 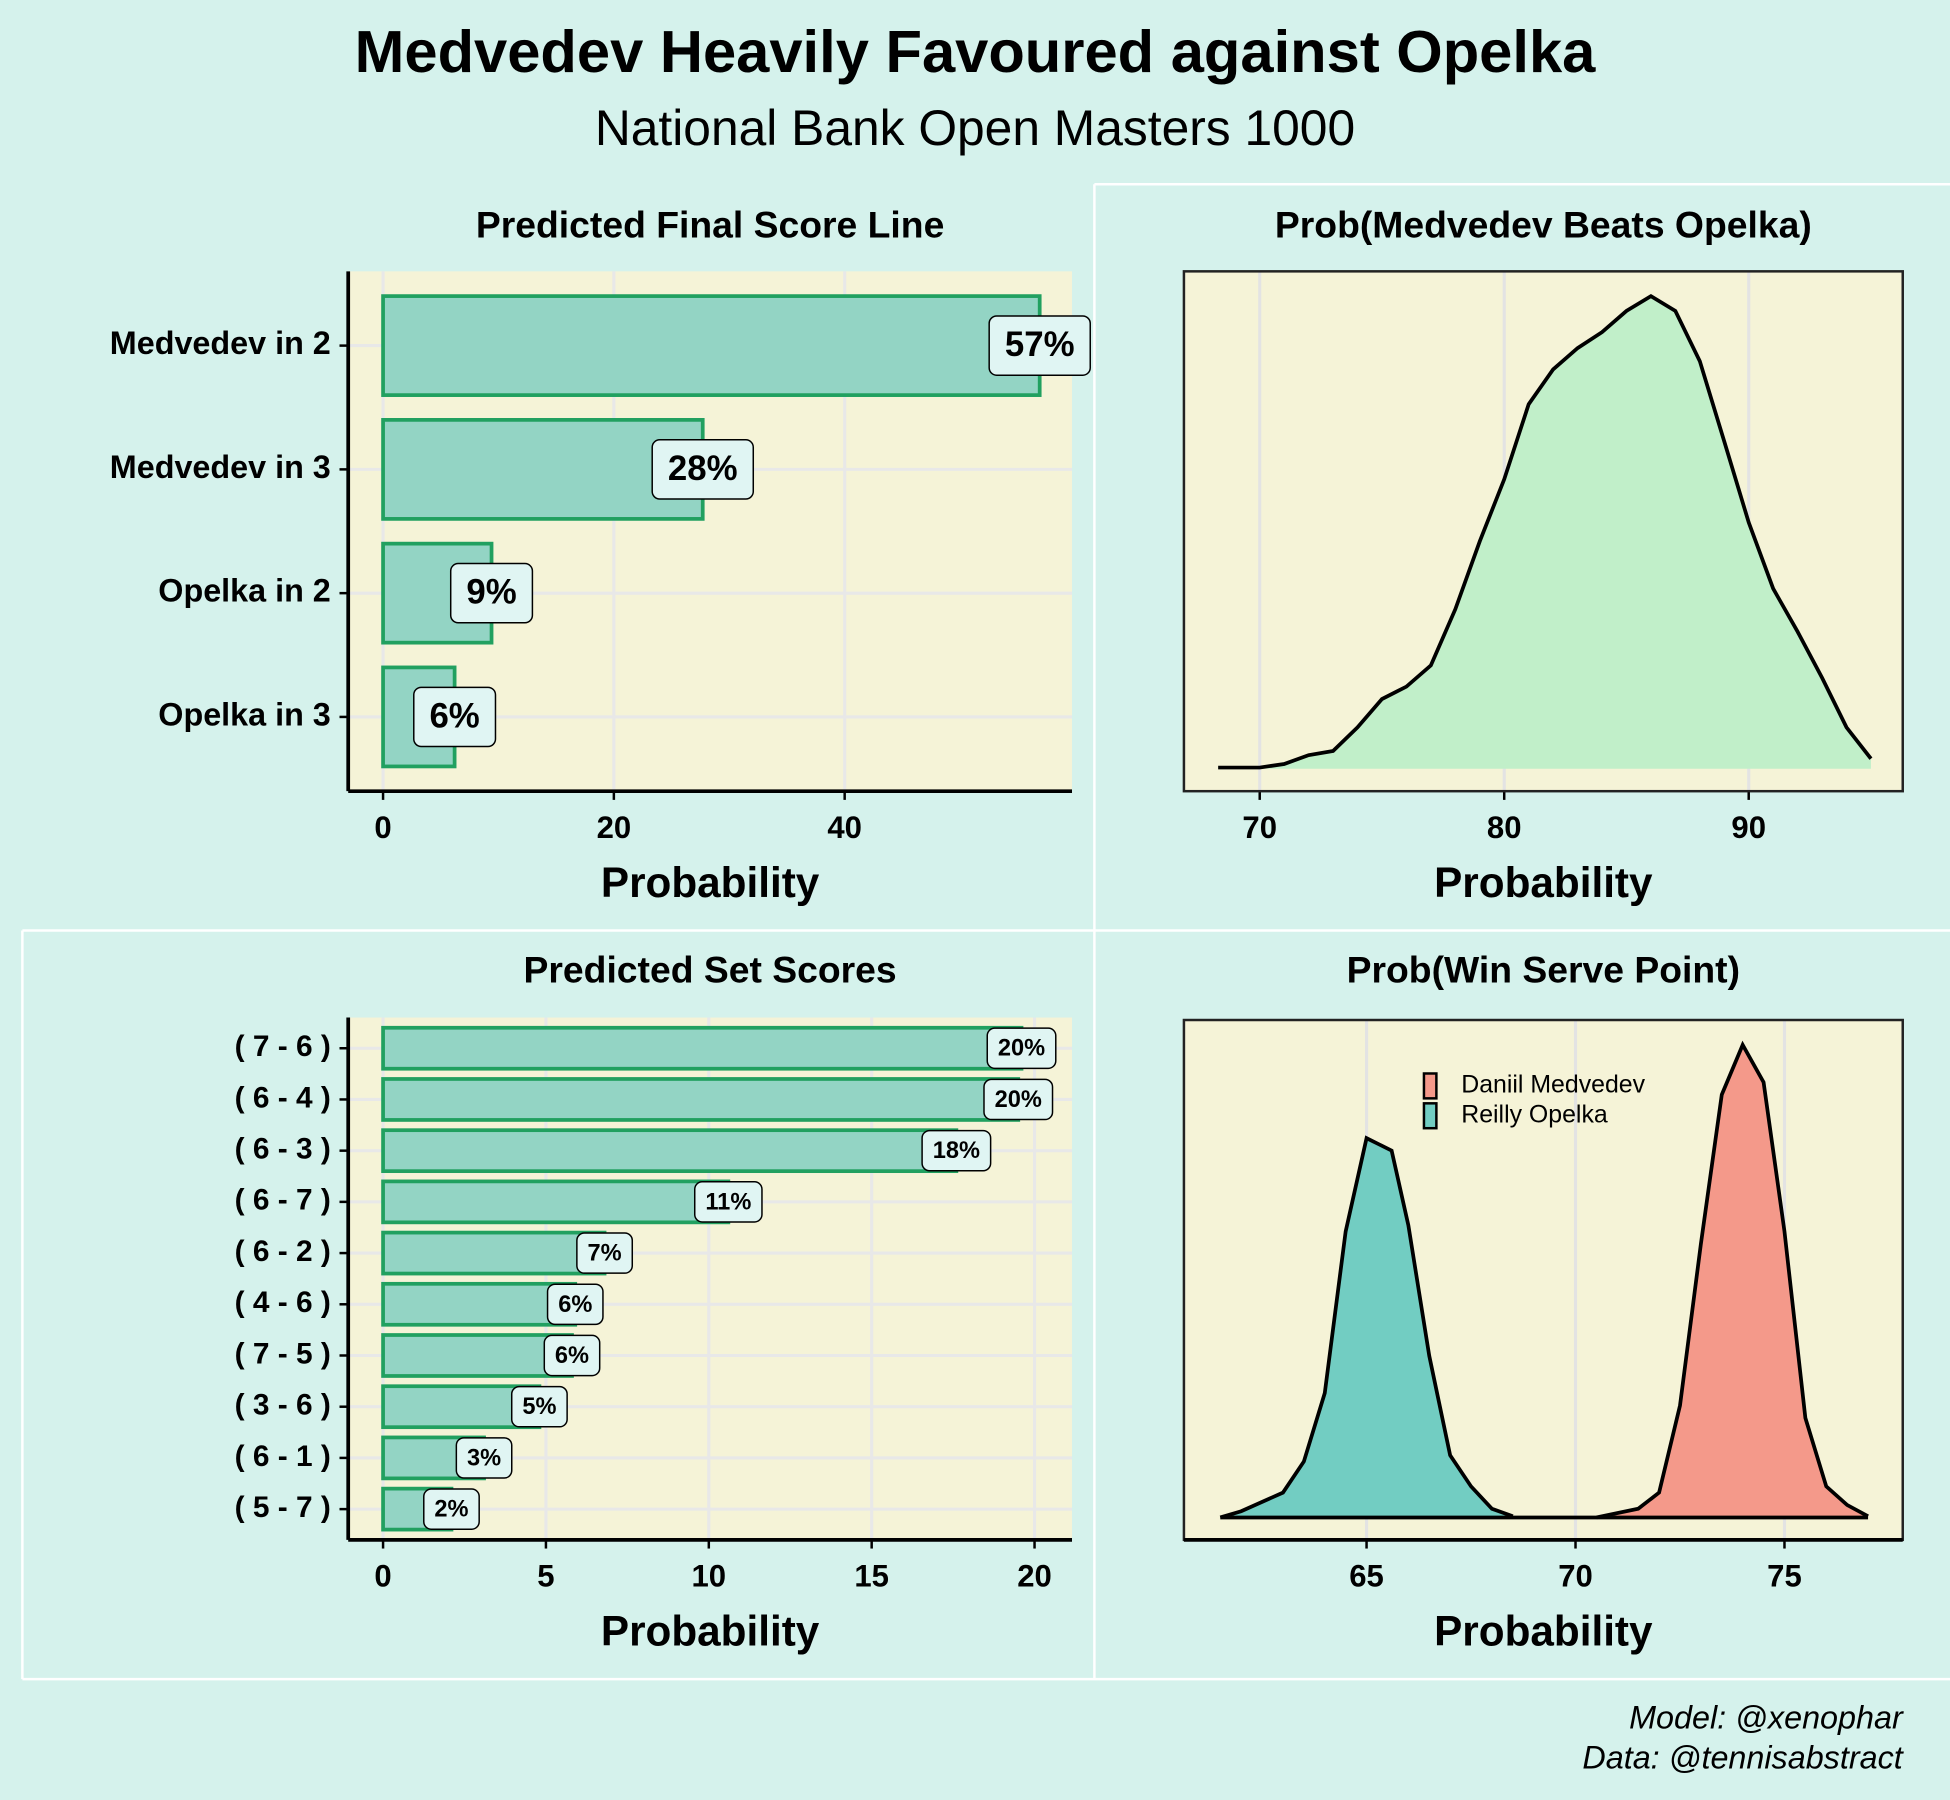 What do you see at coordinates (871, 1576) in the screenshot?
I see `x-tick-label: 15` at bounding box center [871, 1576].